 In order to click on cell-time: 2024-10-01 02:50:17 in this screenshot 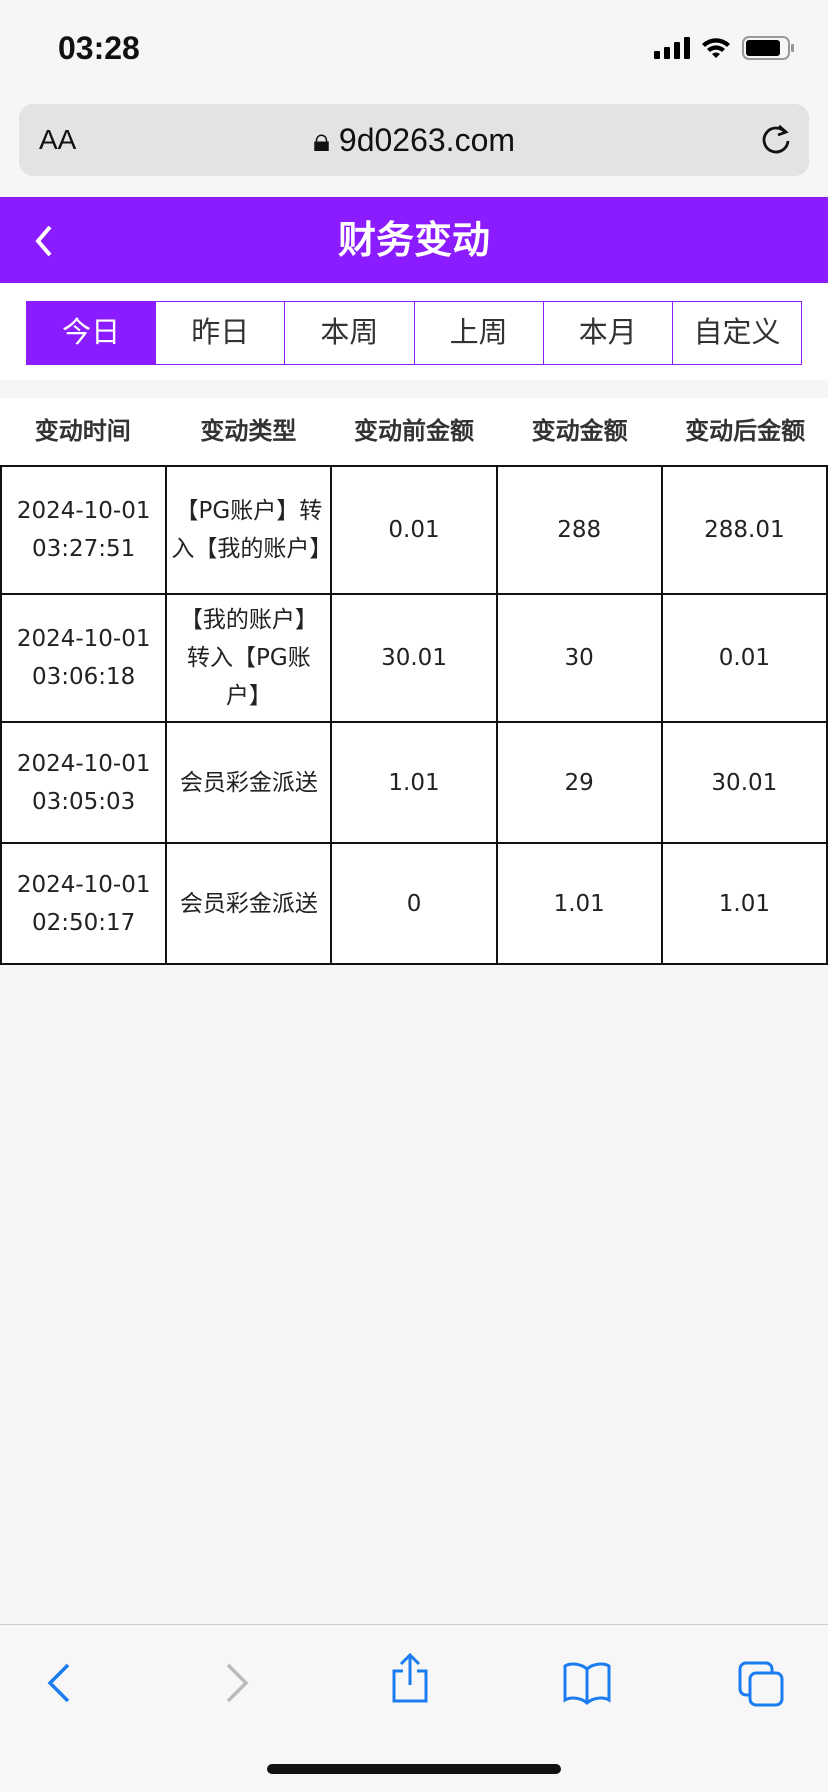, I will do `click(84, 903)`.